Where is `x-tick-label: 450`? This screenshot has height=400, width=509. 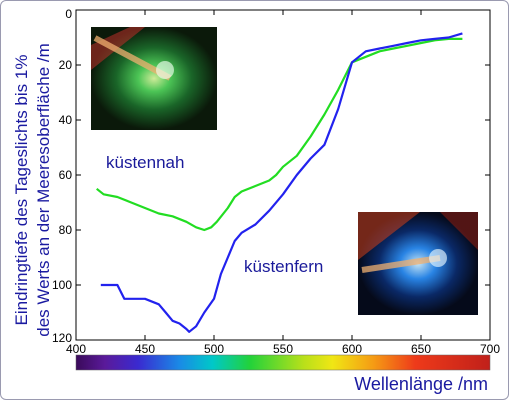 x-tick-label: 450 is located at coordinates (145, 349).